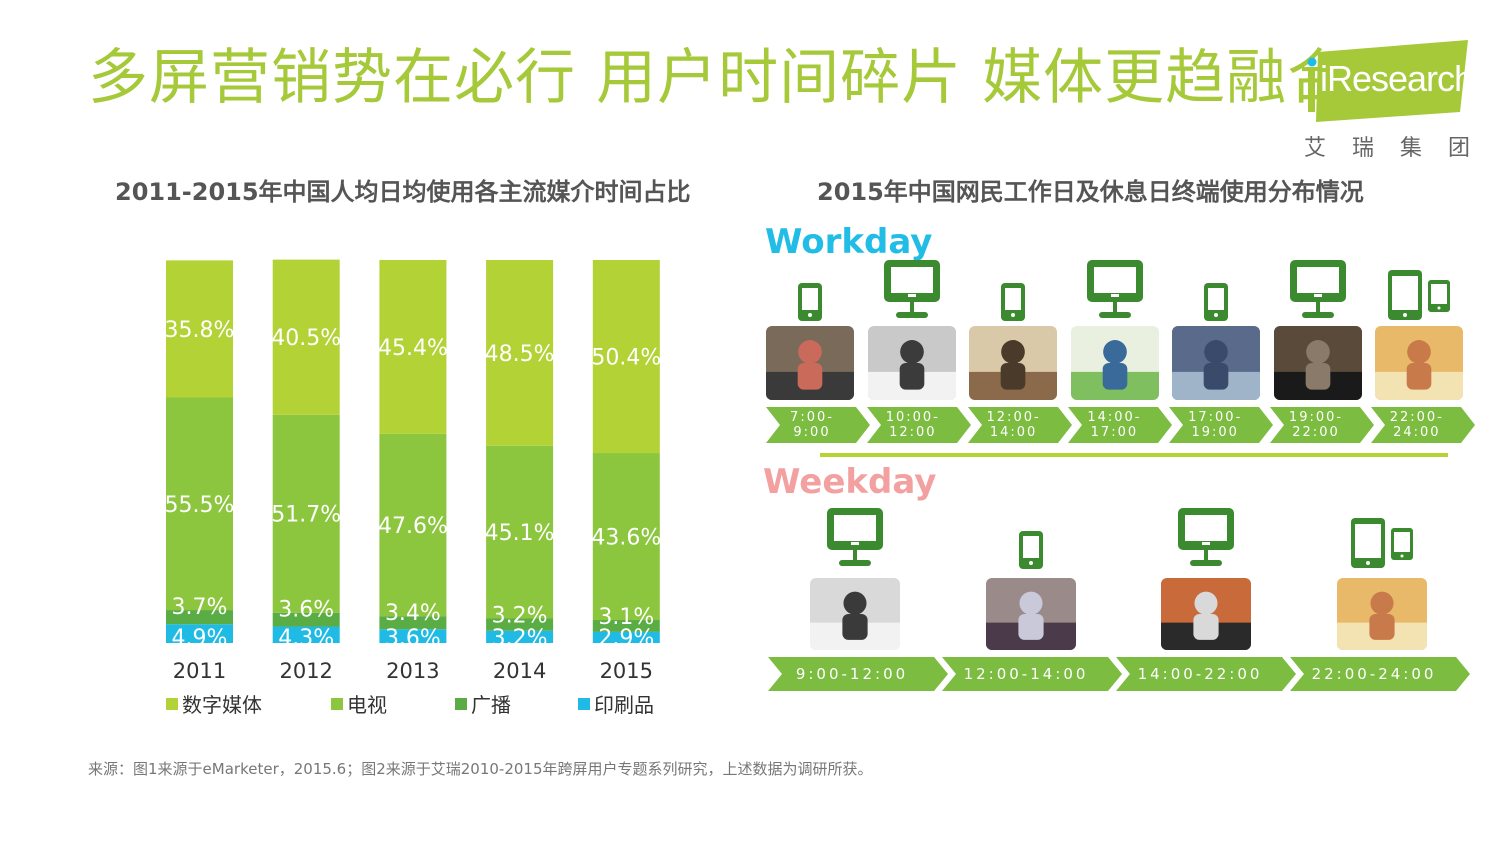 The height and width of the screenshot is (844, 1500). Describe the element at coordinates (1410, 148) in the screenshot. I see `logo-sub-char: 集` at that location.